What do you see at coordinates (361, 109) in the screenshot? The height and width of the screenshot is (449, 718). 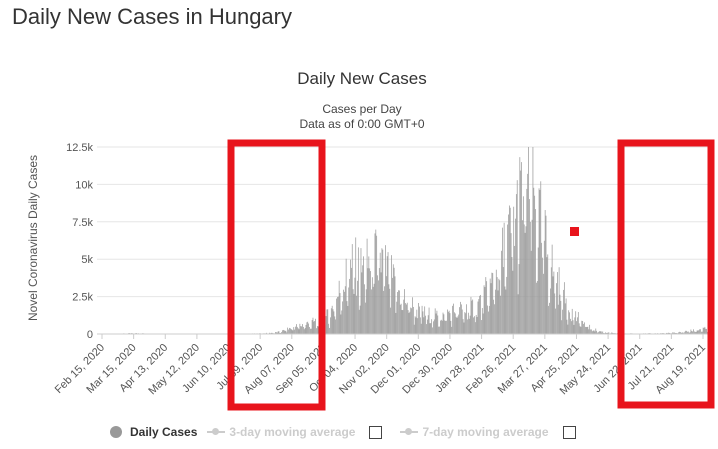 I see `chart-subtitle-1: Cases per Day` at bounding box center [361, 109].